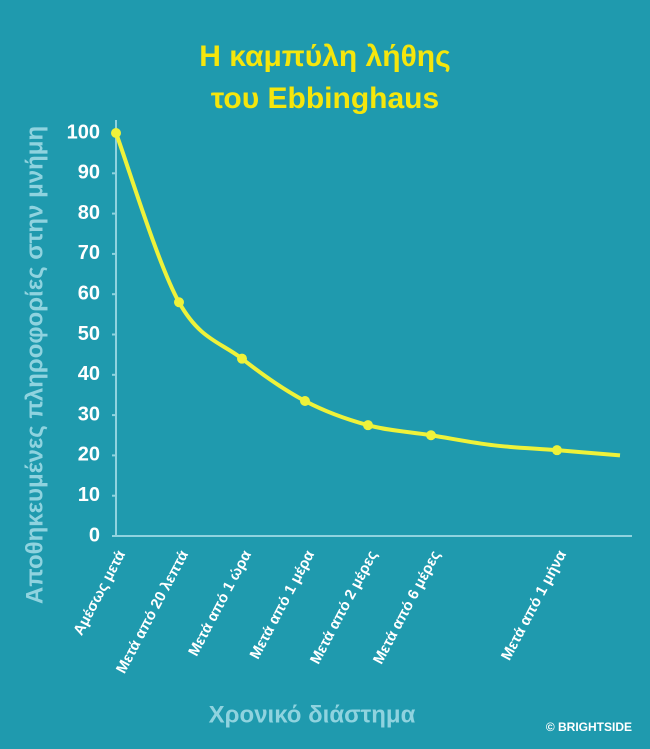 The height and width of the screenshot is (749, 650). What do you see at coordinates (89, 293) in the screenshot?
I see `y-tick-label: 60` at bounding box center [89, 293].